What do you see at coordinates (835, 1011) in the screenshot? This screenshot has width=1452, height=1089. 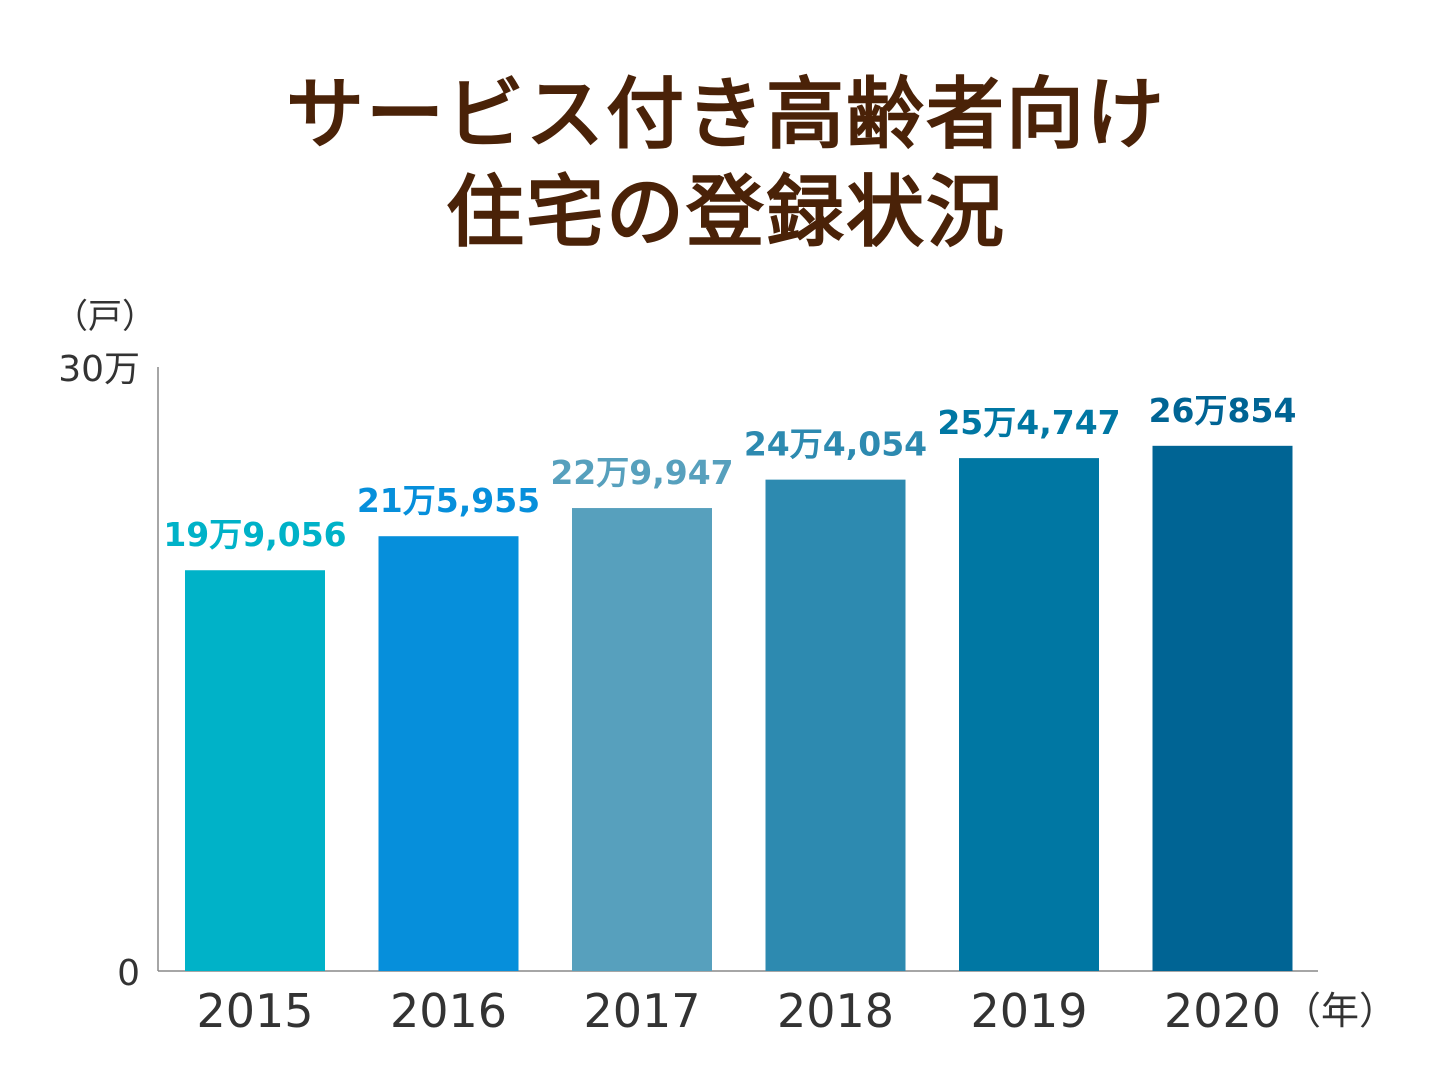 I see `x-tick-label-2018: 2018` at bounding box center [835, 1011].